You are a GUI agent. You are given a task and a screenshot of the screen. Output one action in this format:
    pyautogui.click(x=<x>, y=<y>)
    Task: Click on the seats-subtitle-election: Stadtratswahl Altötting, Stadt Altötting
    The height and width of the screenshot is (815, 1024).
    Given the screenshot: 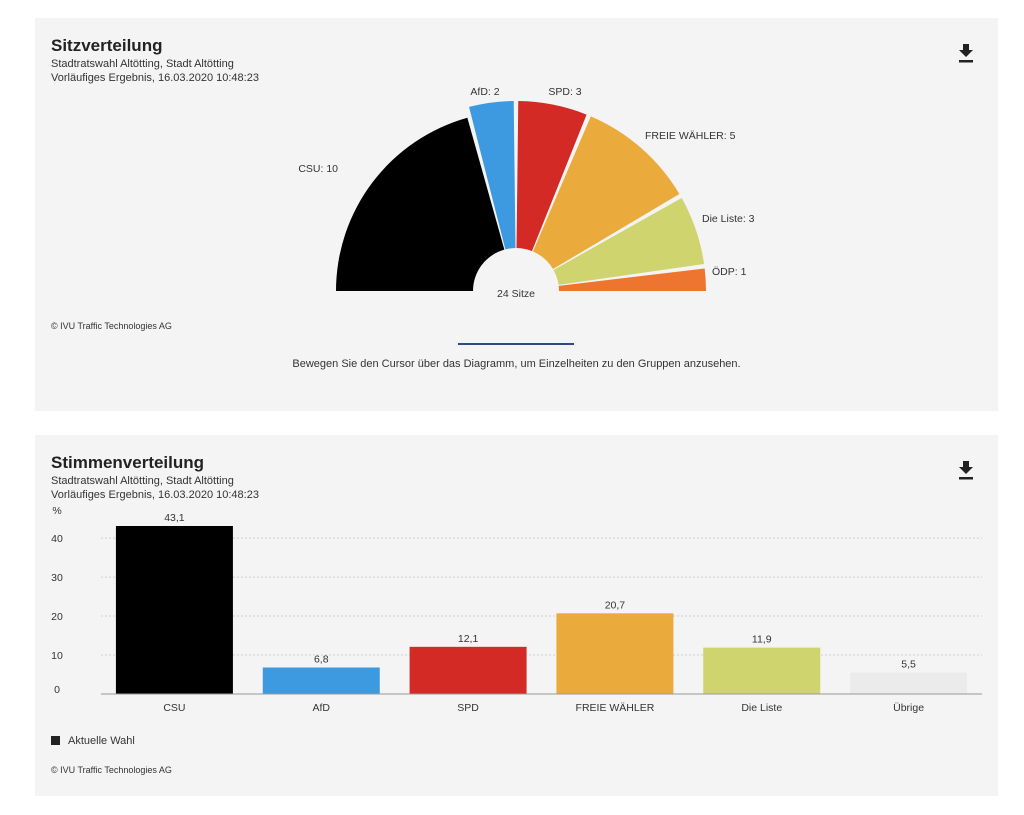 What is the action you would take?
    pyautogui.click(x=142, y=64)
    